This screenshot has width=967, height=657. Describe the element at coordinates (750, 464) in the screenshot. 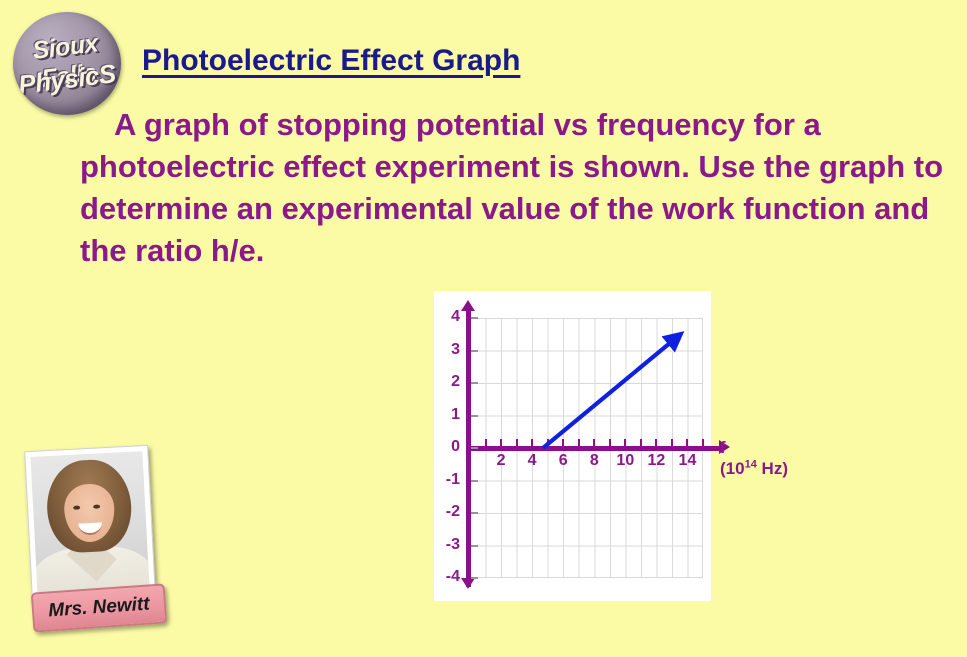

I see `x-axis-title-units-exponent: 14` at that location.